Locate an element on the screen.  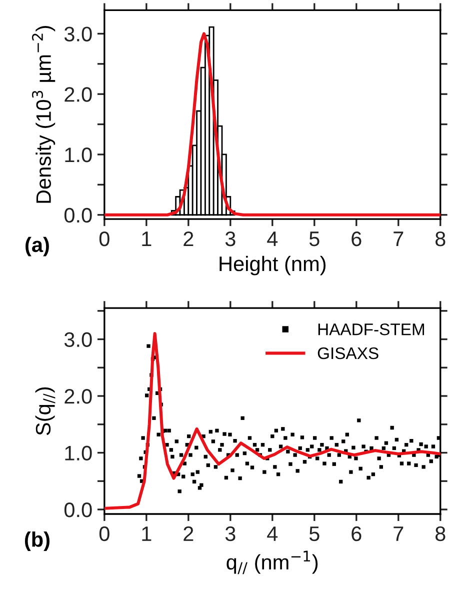
legend-label: GISAXS is located at coordinates (348, 353).